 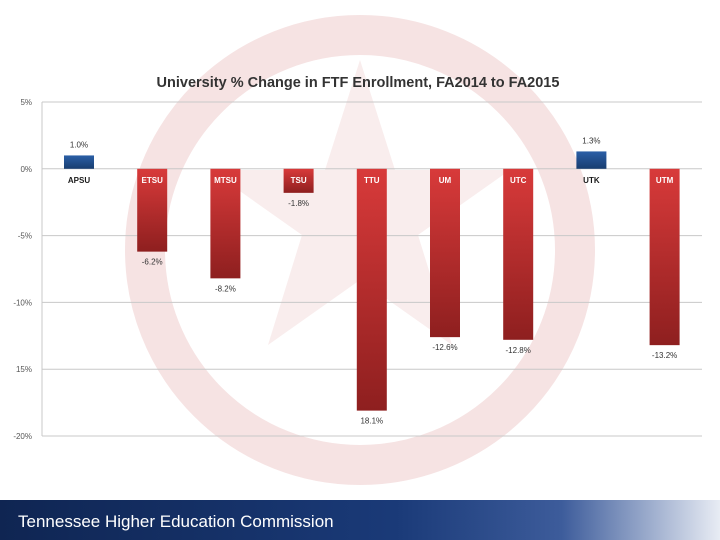 I want to click on category-label-ttu: TTU, so click(x=372, y=180).